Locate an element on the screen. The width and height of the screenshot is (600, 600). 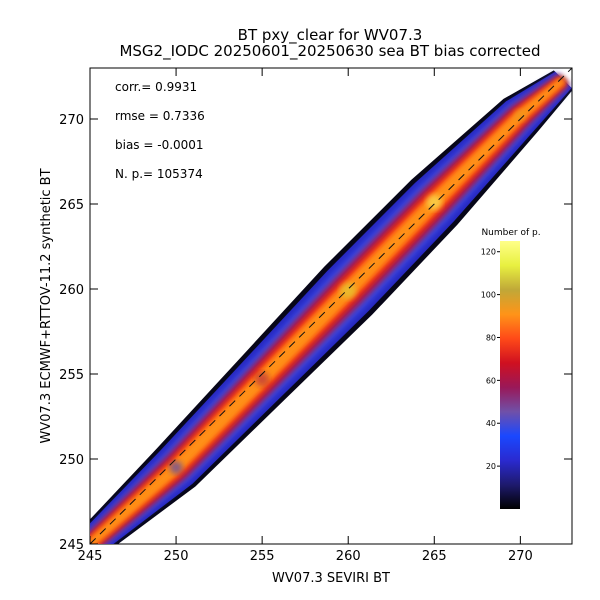
x-tick-label: 255 is located at coordinates (262, 556).